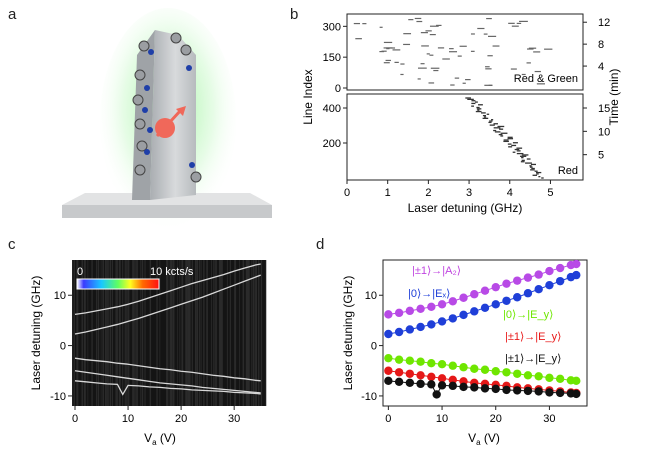 The image size is (665, 455). What do you see at coordinates (160, 439) in the screenshot?
I see `c-xlabel: Va (V)` at bounding box center [160, 439].